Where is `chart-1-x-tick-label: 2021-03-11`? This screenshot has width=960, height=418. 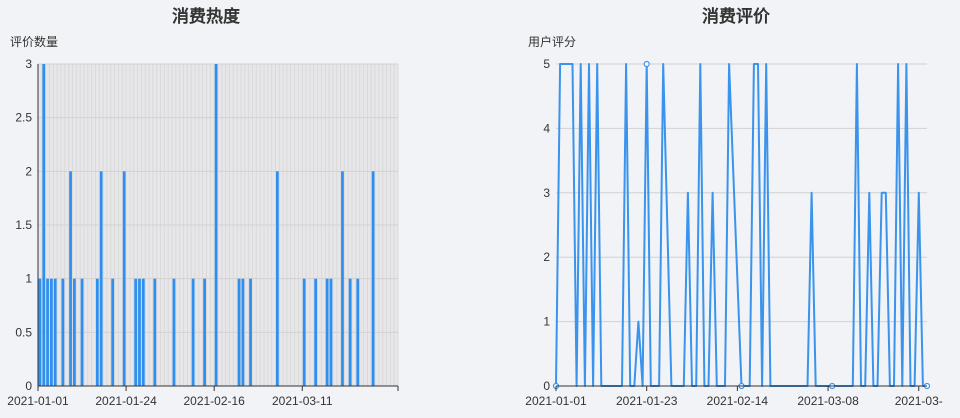
chart-1-x-tick-label: 2021-03-11 is located at coordinates (302, 401).